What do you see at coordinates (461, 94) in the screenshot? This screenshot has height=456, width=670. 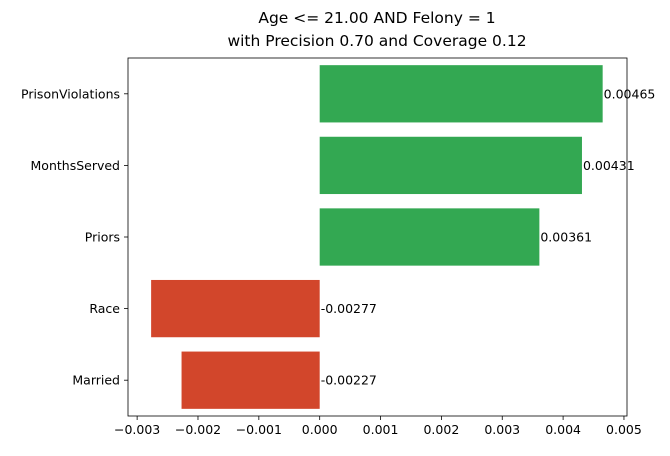 I see `bar-prisonviolations` at bounding box center [461, 94].